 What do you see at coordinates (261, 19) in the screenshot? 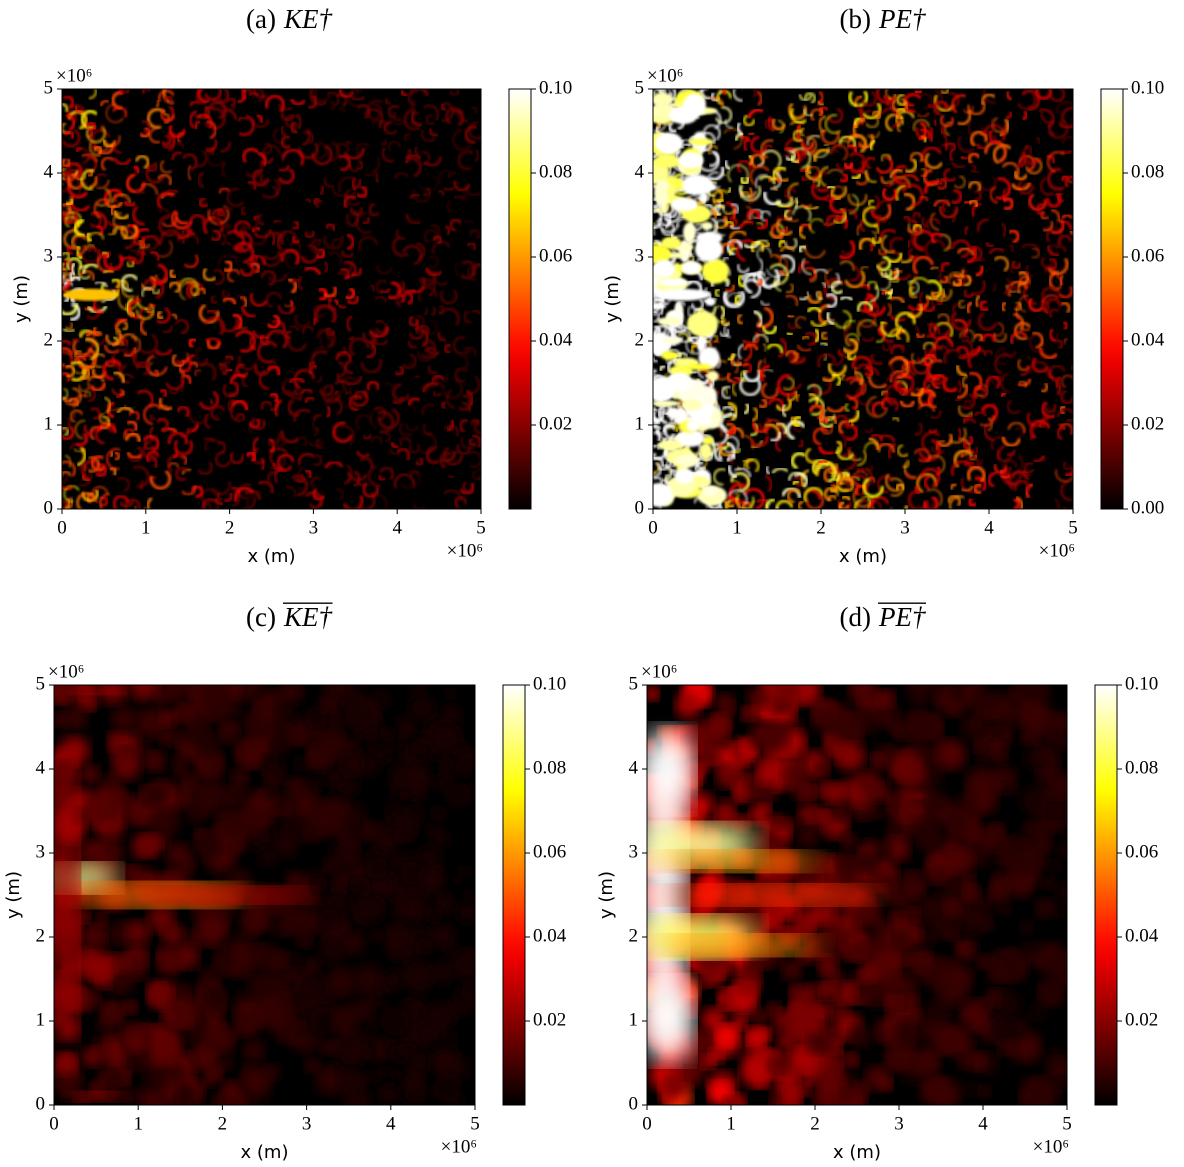
I see `panel-label: (a)` at bounding box center [261, 19].